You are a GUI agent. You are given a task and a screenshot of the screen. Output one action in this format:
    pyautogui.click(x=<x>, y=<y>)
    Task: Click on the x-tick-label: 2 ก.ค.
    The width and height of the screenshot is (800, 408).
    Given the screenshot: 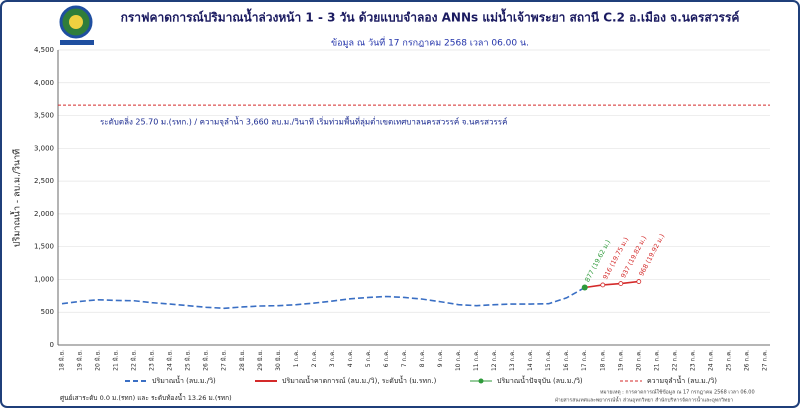 What is the action you would take?
    pyautogui.click(x=314, y=358)
    